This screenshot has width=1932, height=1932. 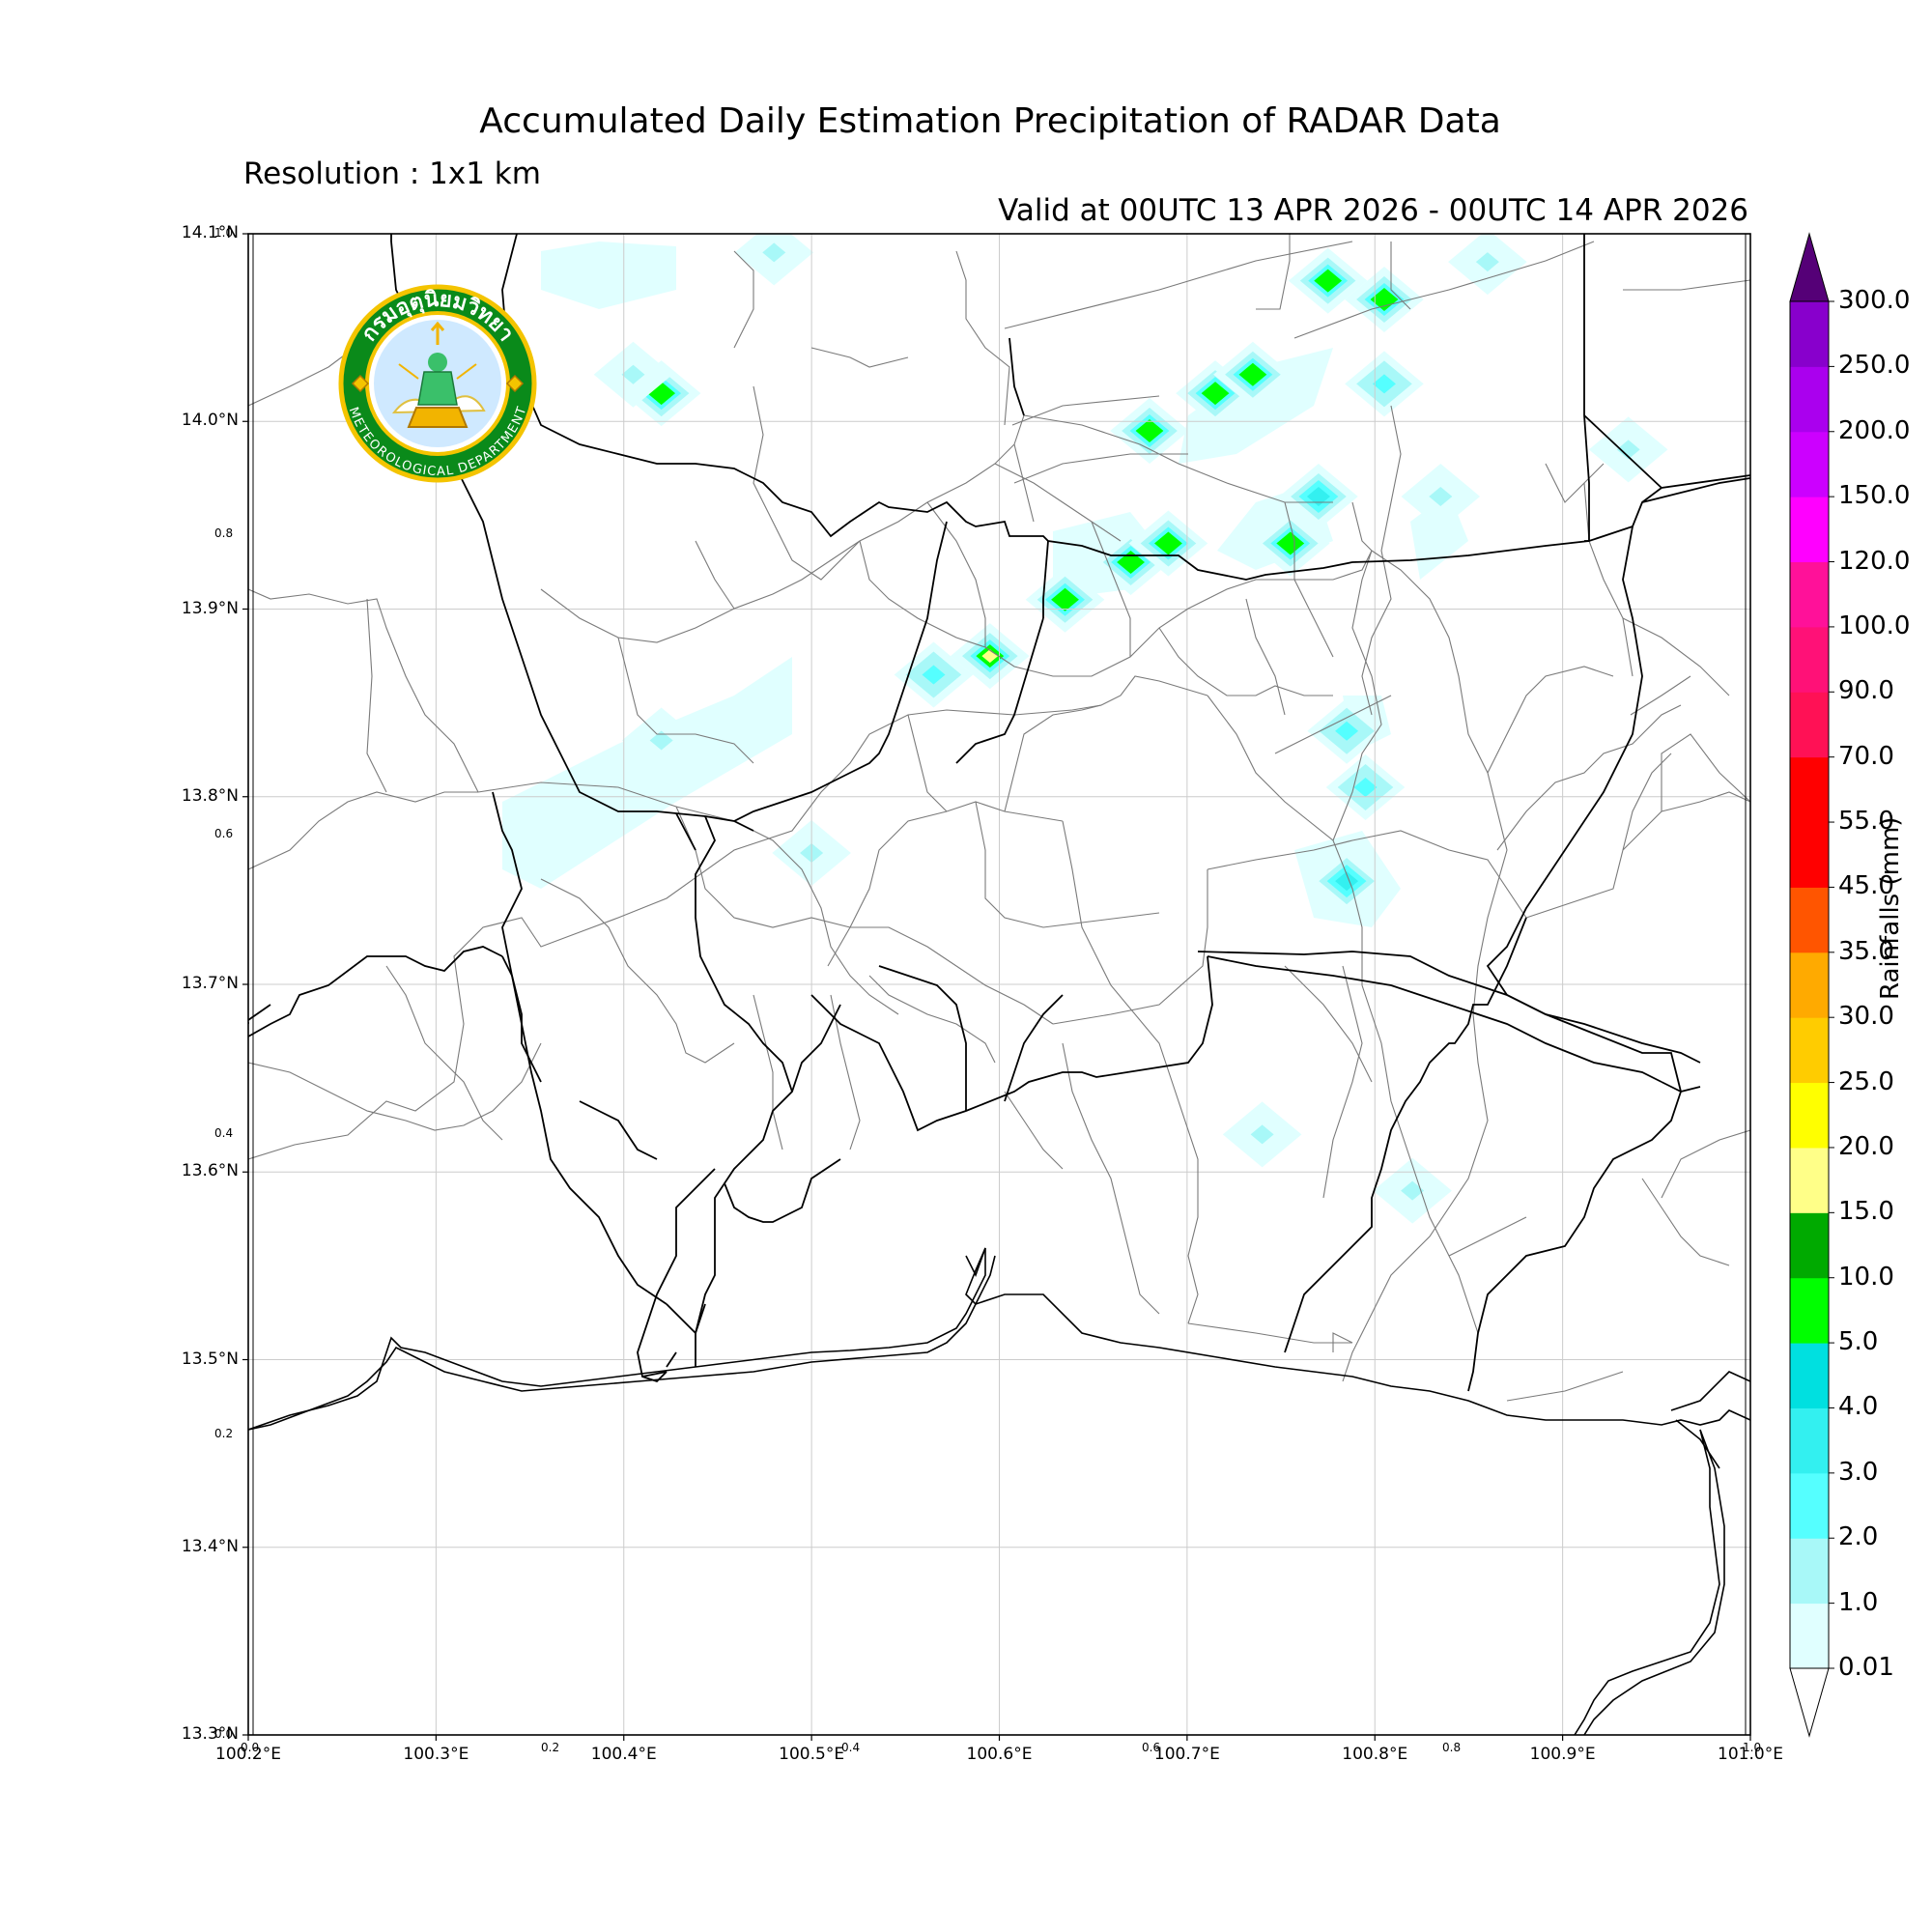 I want to click on colorbar-level-label: 250.0, so click(x=1874, y=366).